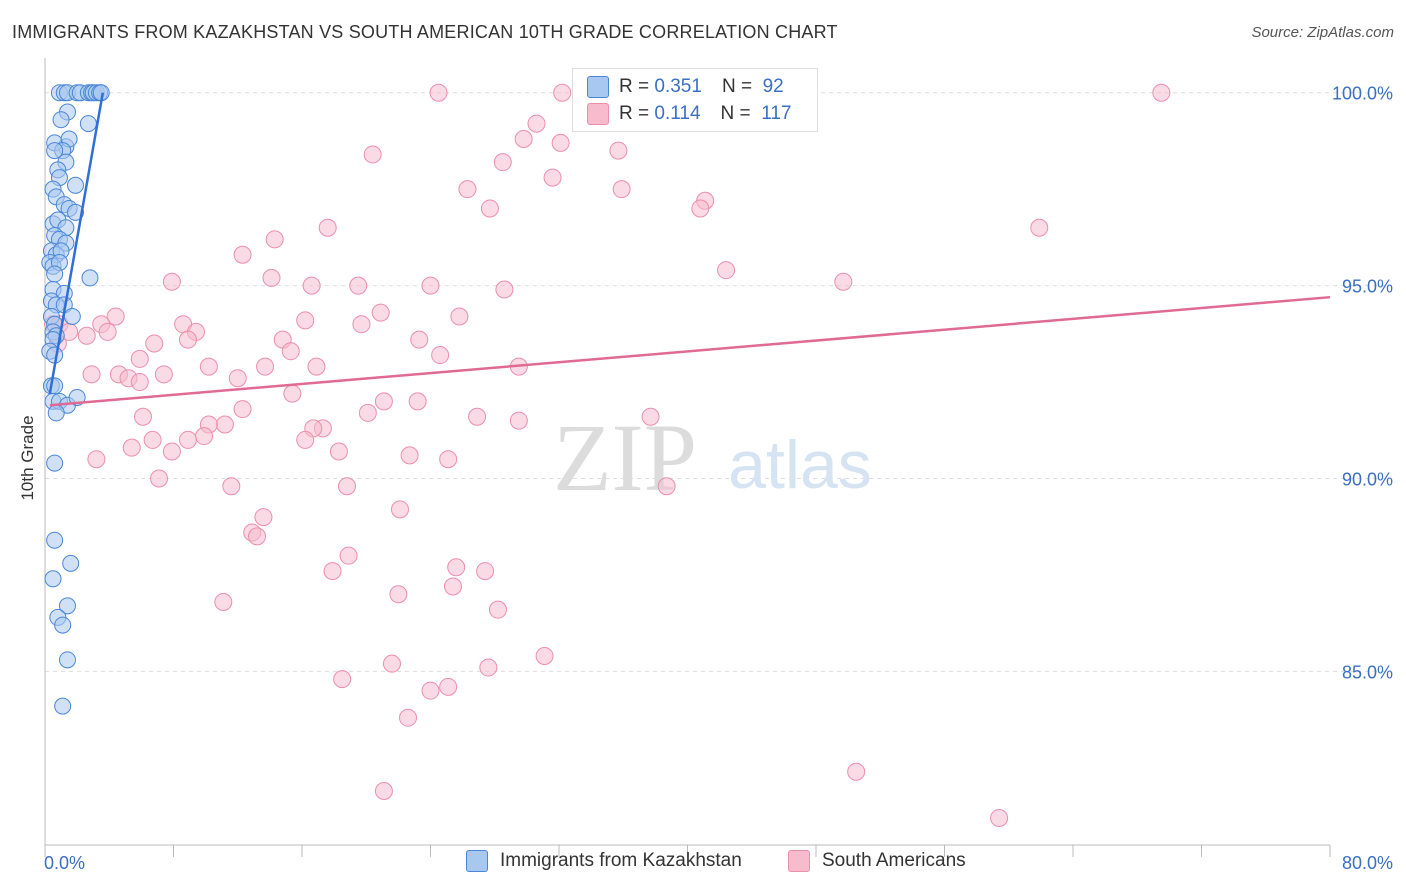 This screenshot has width=1406, height=892. Describe the element at coordinates (1362, 94) in the screenshot. I see `y-tick-label: 100.0%` at that location.